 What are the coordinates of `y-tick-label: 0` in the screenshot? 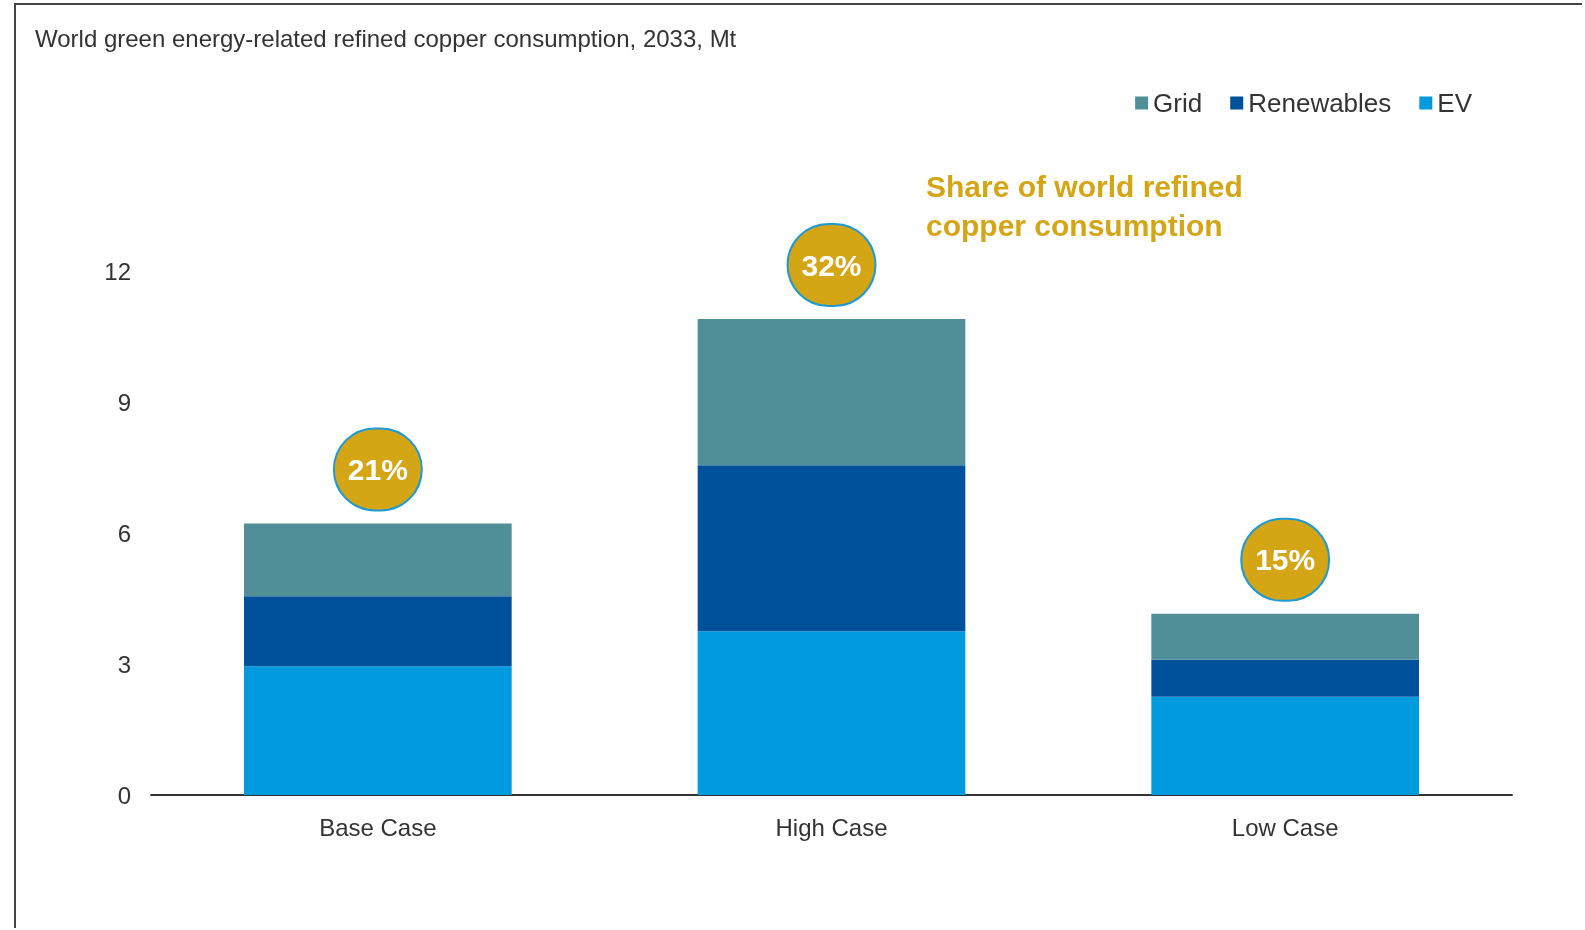 It's located at (124, 795).